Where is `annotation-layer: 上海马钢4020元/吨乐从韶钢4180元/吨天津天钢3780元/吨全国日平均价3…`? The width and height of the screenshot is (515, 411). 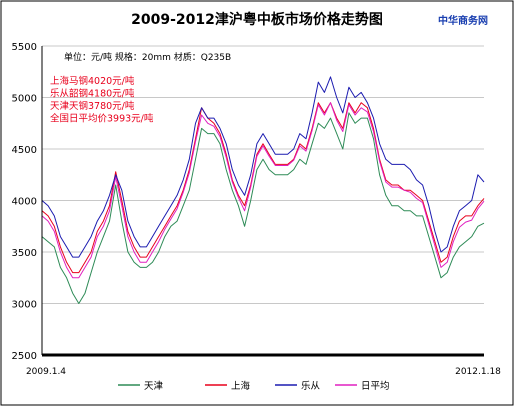 annotation-layer: 上海马钢4020元/吨乐从韶钢4180元/吨天津天钢3780元/吨全国日平均价3… is located at coordinates (102, 100).